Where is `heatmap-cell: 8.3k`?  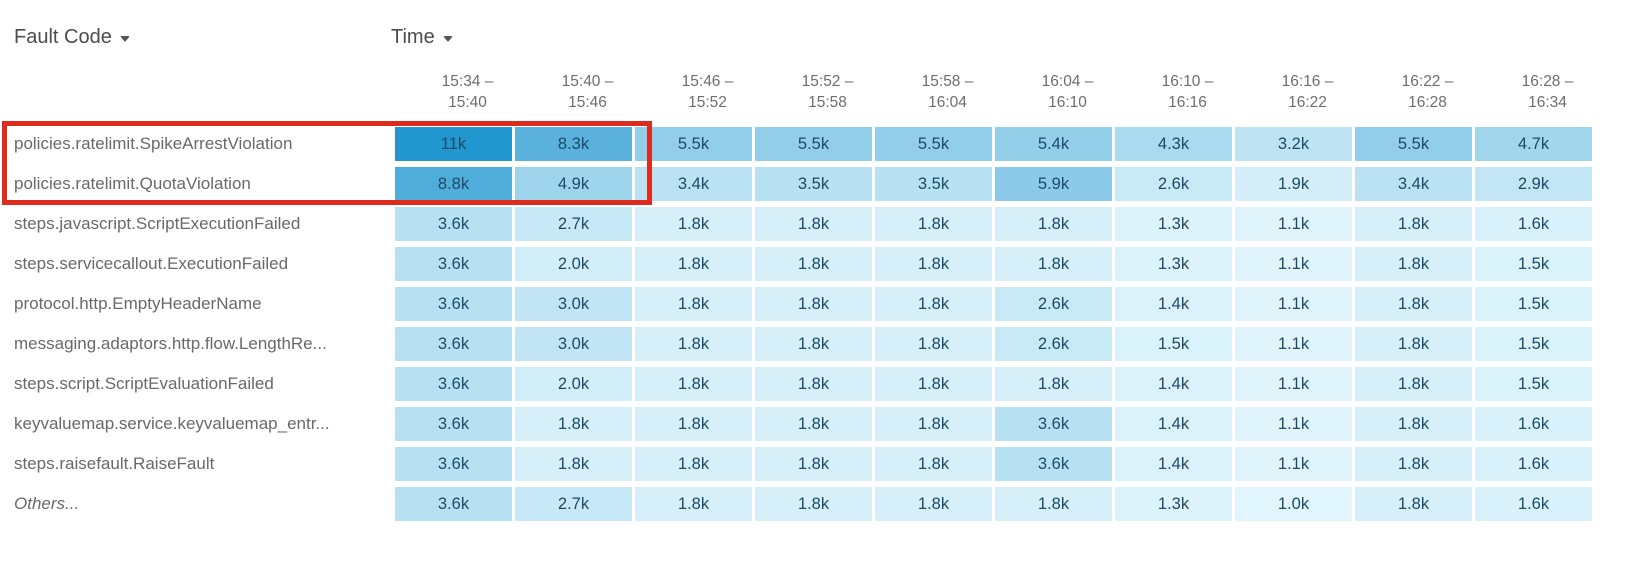
heatmap-cell: 8.3k is located at coordinates (573, 144).